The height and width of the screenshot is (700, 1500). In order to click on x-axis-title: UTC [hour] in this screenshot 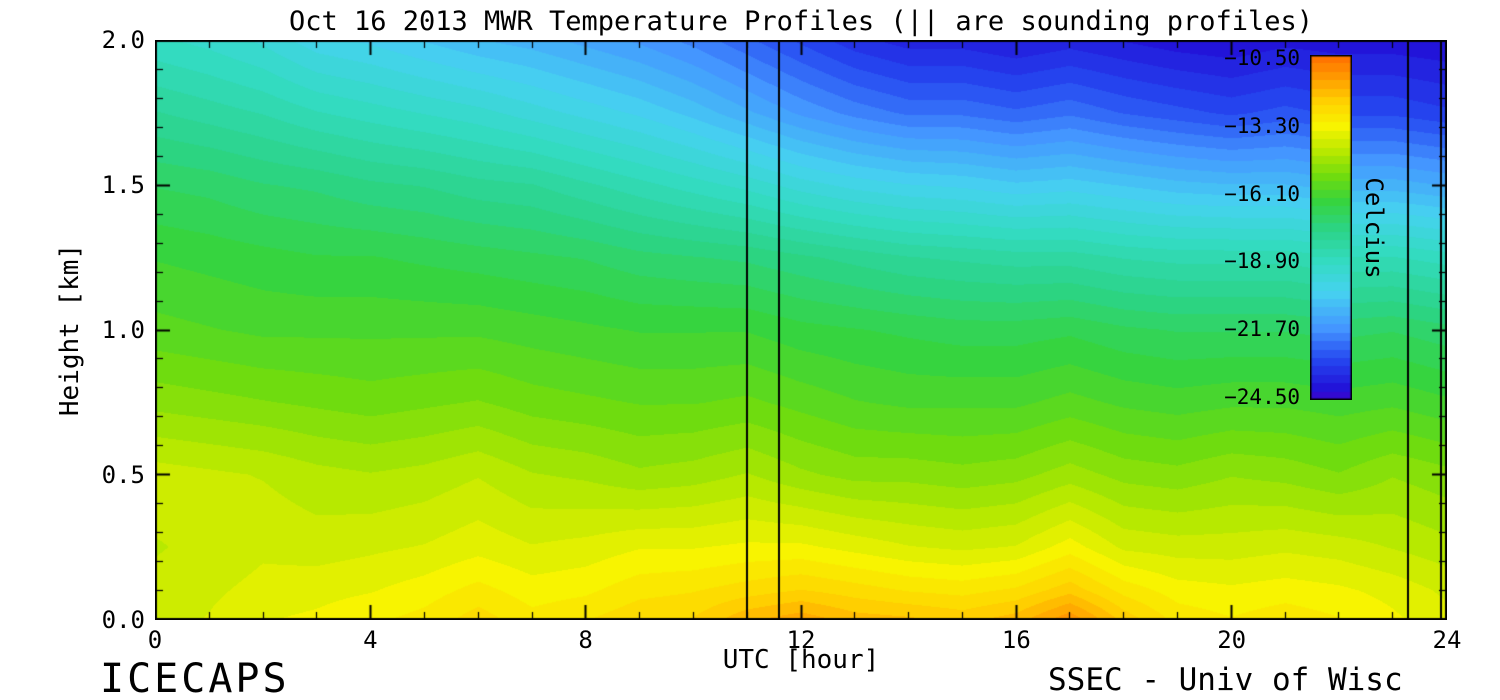, I will do `click(801, 660)`.